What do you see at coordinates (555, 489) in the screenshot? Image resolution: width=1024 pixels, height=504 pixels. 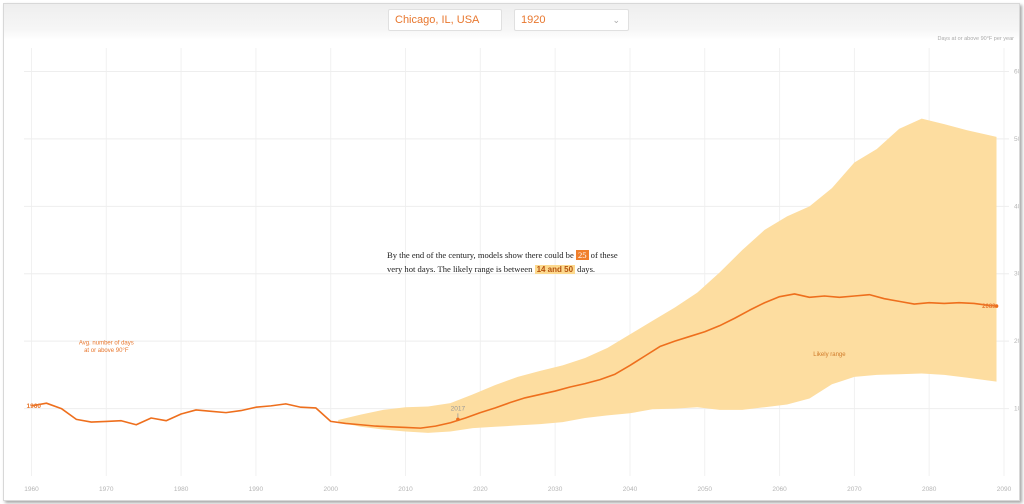 I see `x-tick-label: 2030` at bounding box center [555, 489].